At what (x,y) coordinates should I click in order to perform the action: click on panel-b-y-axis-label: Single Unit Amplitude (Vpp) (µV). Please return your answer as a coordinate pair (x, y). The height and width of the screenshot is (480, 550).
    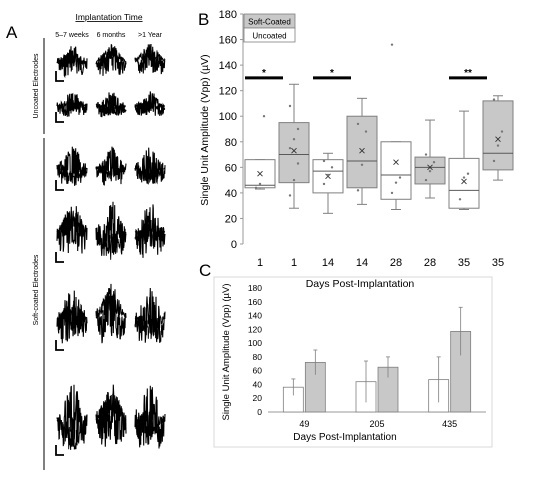
    Looking at the image, I should click on (205, 129).